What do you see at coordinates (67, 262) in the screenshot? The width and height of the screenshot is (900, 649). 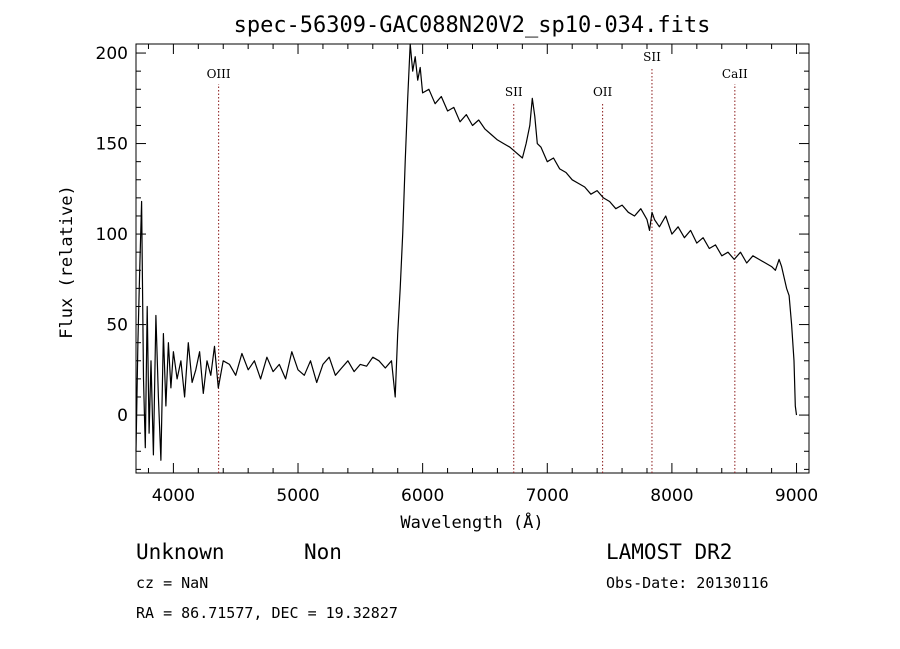 I see `y-axis-label: Flux (relative)` at bounding box center [67, 262].